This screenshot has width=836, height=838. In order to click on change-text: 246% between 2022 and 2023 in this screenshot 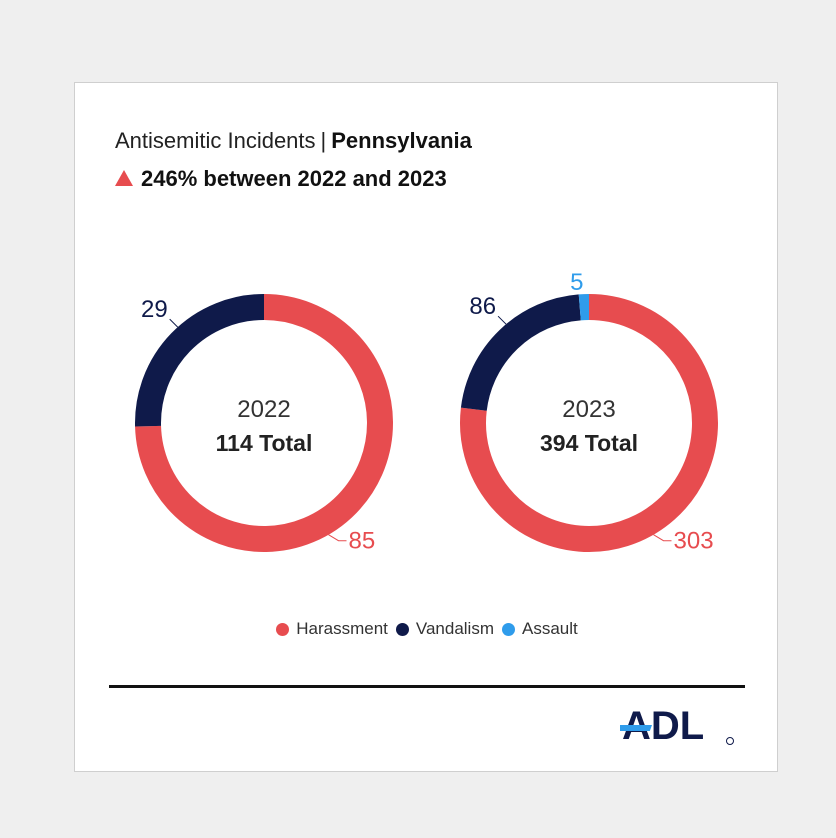, I will do `click(294, 178)`.